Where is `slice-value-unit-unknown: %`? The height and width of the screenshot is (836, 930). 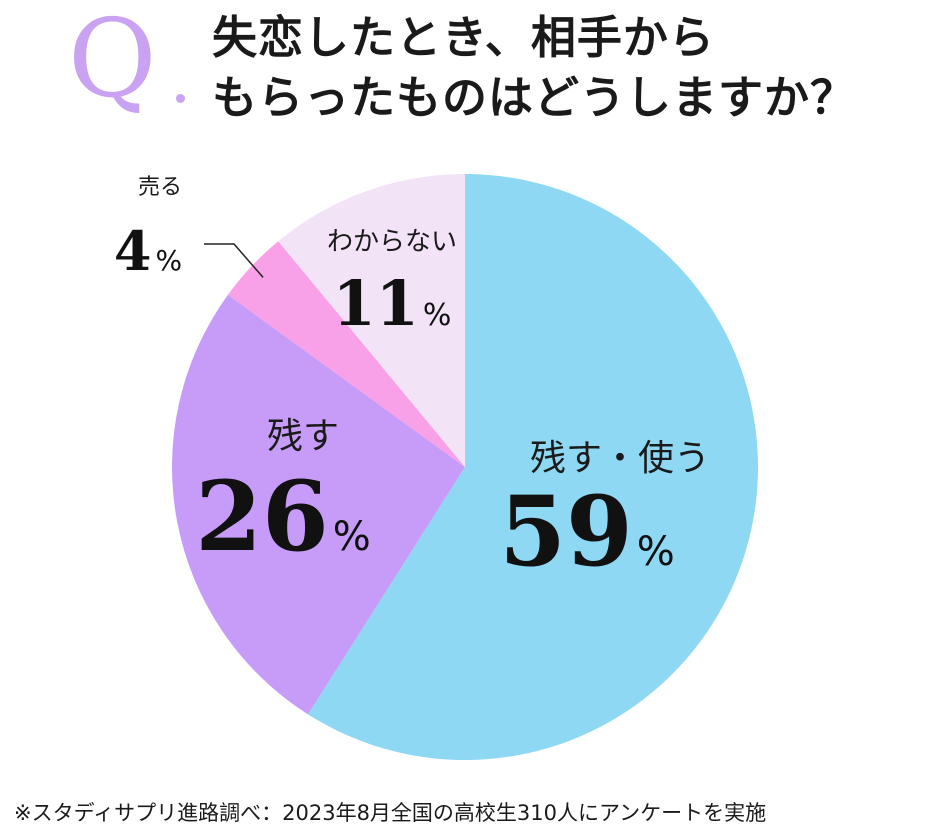
slice-value-unit-unknown: % is located at coordinates (437, 315).